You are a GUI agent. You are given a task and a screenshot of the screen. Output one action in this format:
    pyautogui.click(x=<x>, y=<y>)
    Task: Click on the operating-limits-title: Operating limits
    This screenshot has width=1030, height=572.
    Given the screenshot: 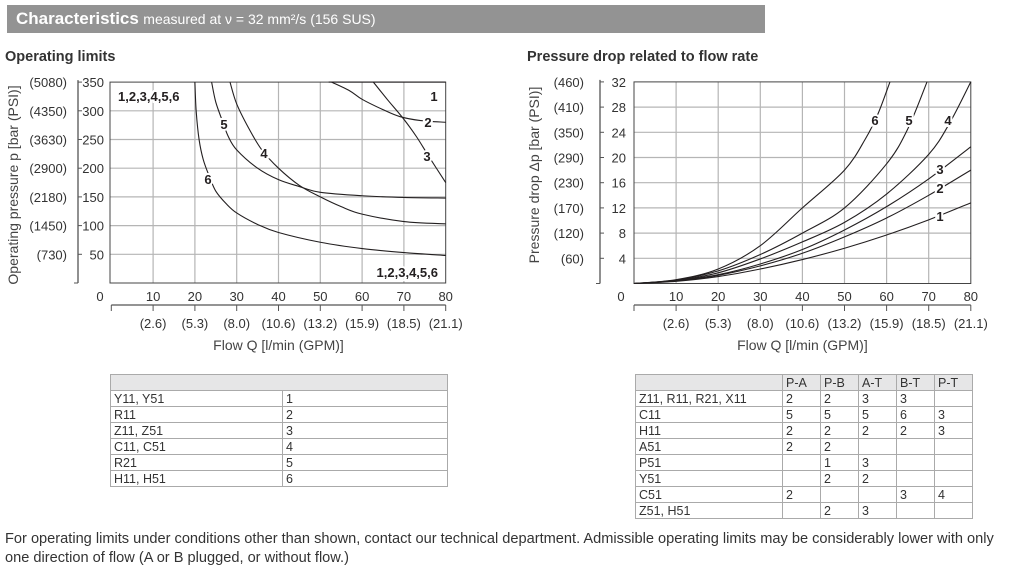 What is the action you would take?
    pyautogui.click(x=60, y=57)
    